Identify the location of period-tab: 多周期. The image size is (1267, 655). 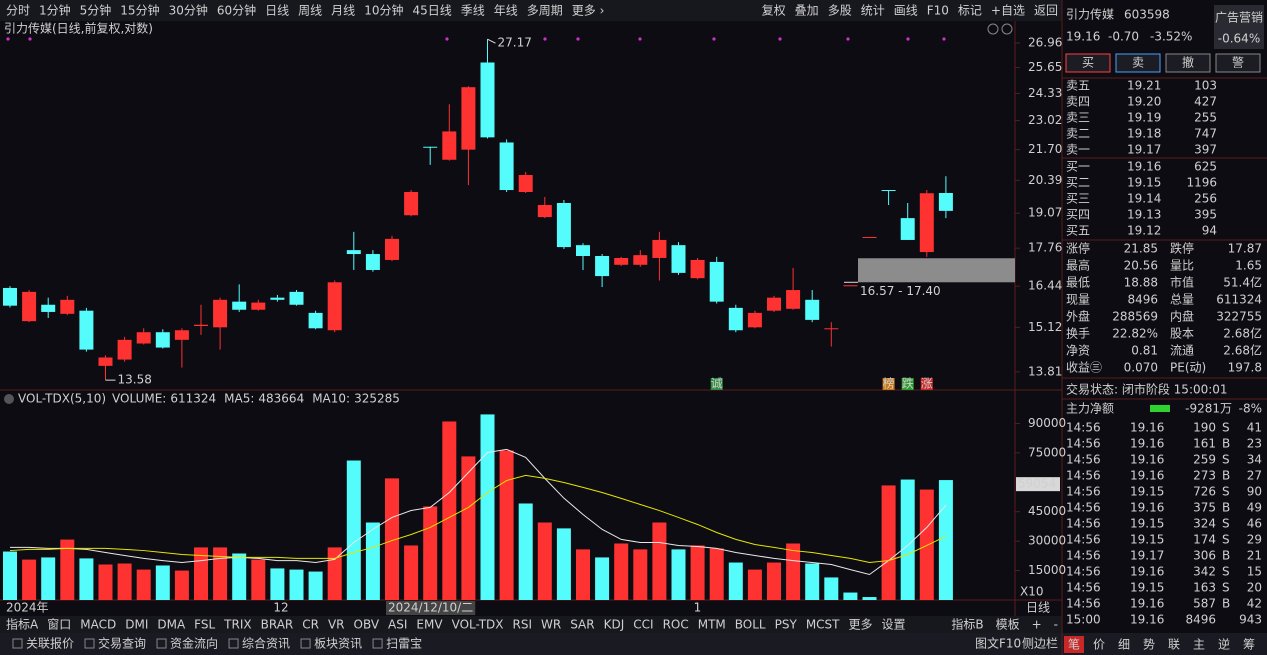
(545, 11).